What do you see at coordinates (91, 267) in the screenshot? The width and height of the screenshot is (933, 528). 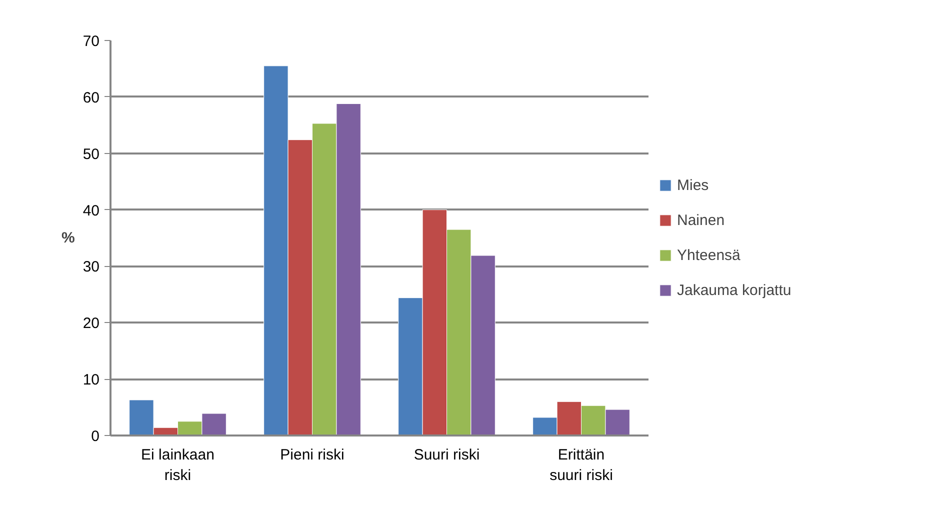 I see `y-tick-label: 30` at bounding box center [91, 267].